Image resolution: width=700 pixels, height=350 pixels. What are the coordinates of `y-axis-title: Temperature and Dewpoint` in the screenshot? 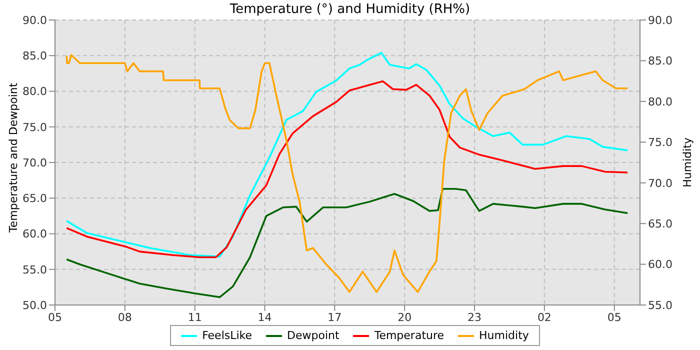 It's located at (13, 158).